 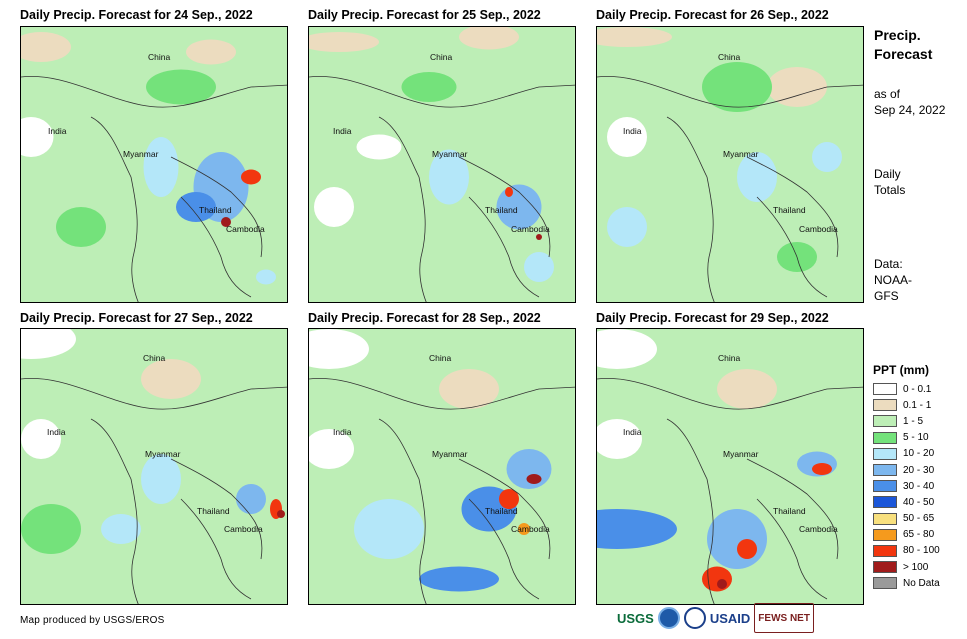 I want to click on daily-totals-note: Daily Totals, so click(x=889, y=182).